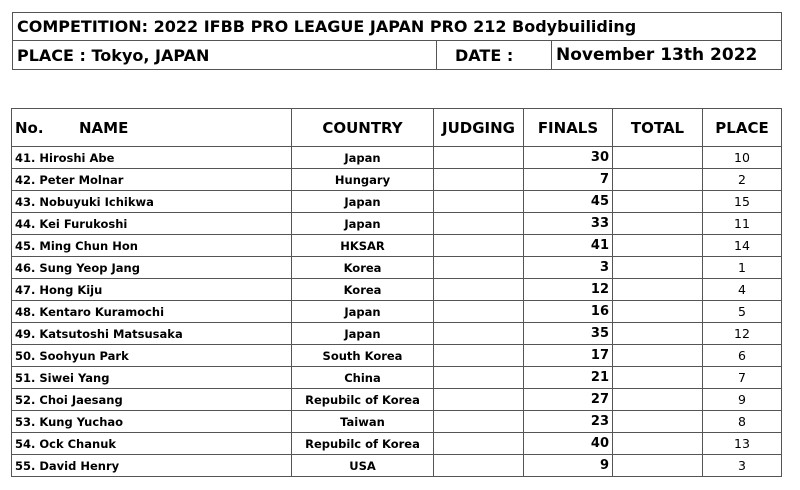 The height and width of the screenshot is (490, 800). What do you see at coordinates (478, 127) in the screenshot?
I see `header-judging: JUDGING` at bounding box center [478, 127].